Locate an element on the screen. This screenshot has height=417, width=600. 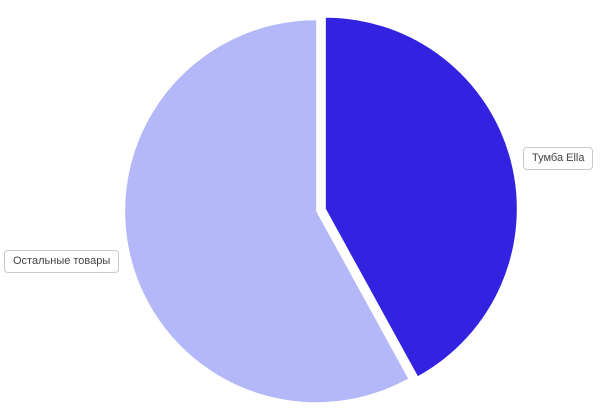
pie-label-tumba-ella: Тумба Ella is located at coordinates (558, 158).